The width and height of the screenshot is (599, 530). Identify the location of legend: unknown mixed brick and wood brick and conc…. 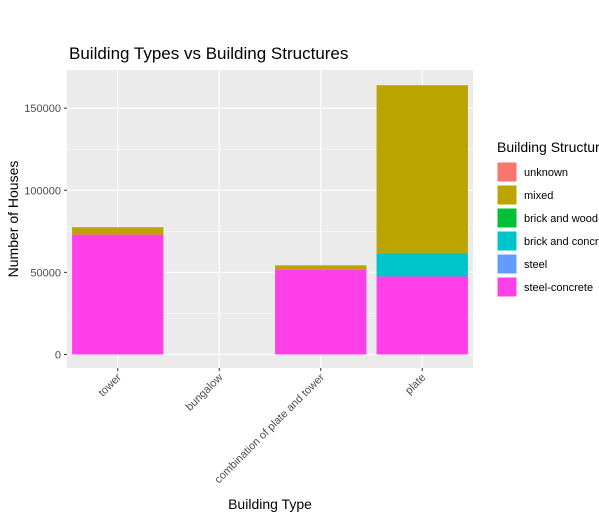
(547, 229).